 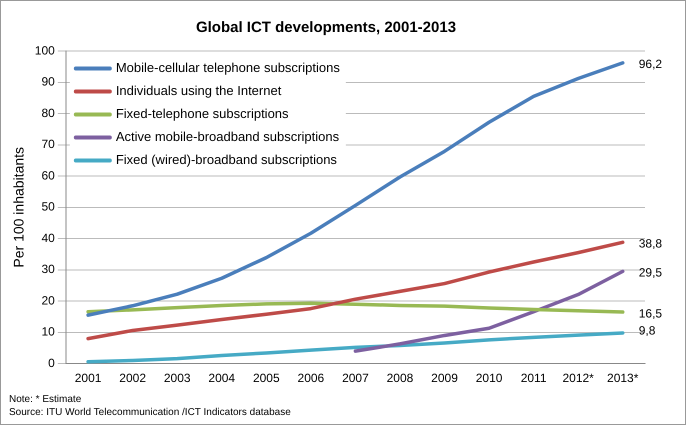 I want to click on x-tick-label: 2001, so click(x=88, y=378).